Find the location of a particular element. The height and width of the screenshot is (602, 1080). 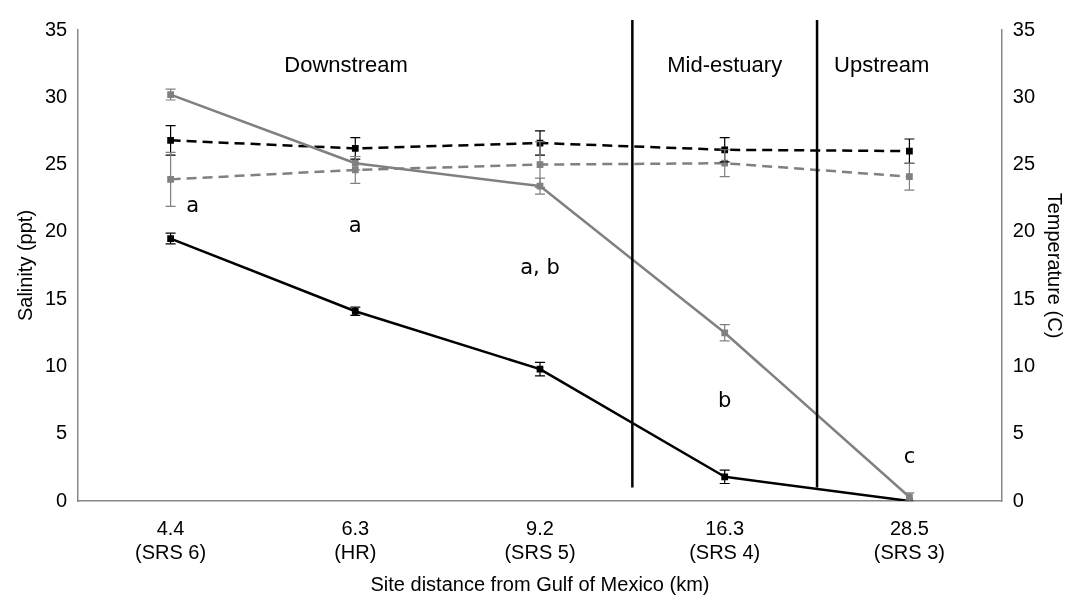

y2-tick-label: 25 is located at coordinates (1023, 163).